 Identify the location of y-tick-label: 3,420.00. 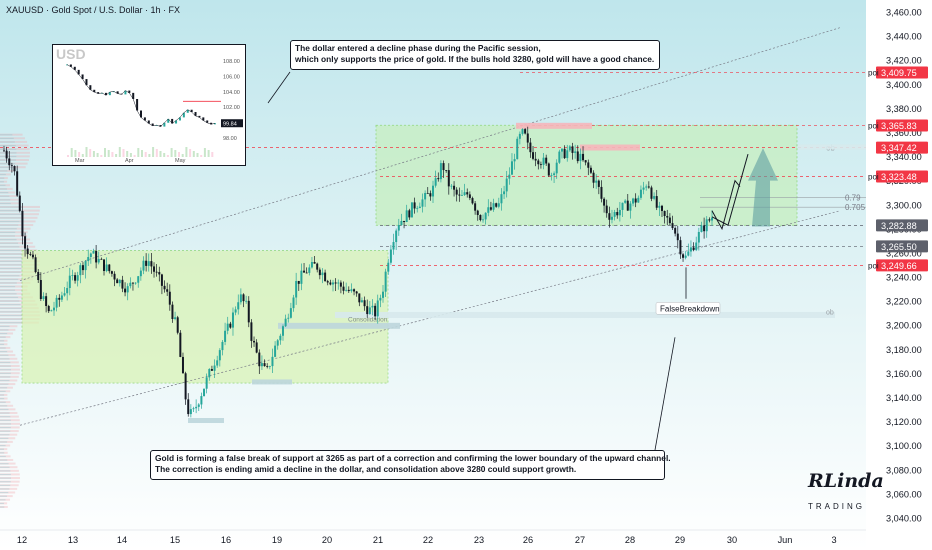
(904, 61).